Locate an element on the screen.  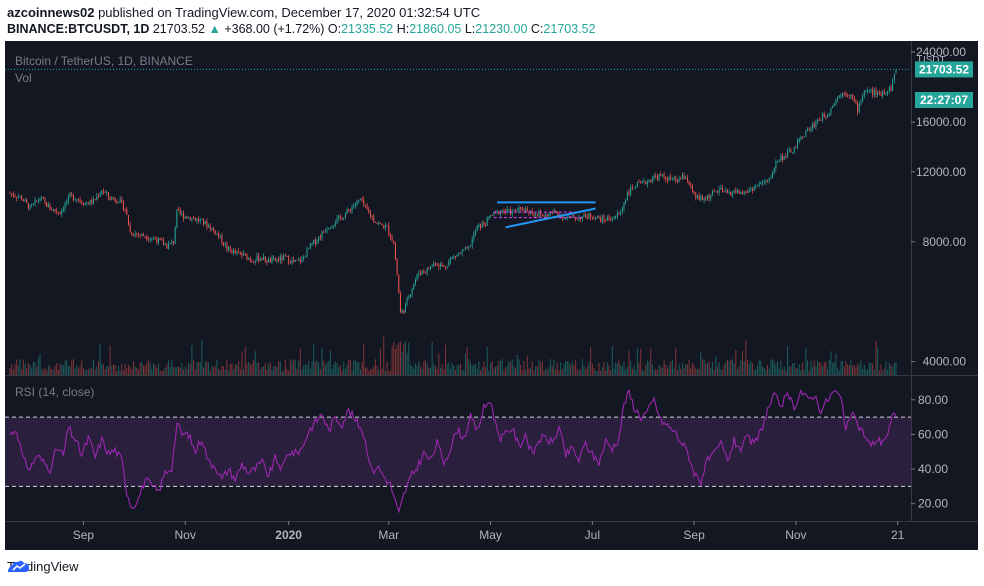
last-price-tag: 21703.52 is located at coordinates (944, 69).